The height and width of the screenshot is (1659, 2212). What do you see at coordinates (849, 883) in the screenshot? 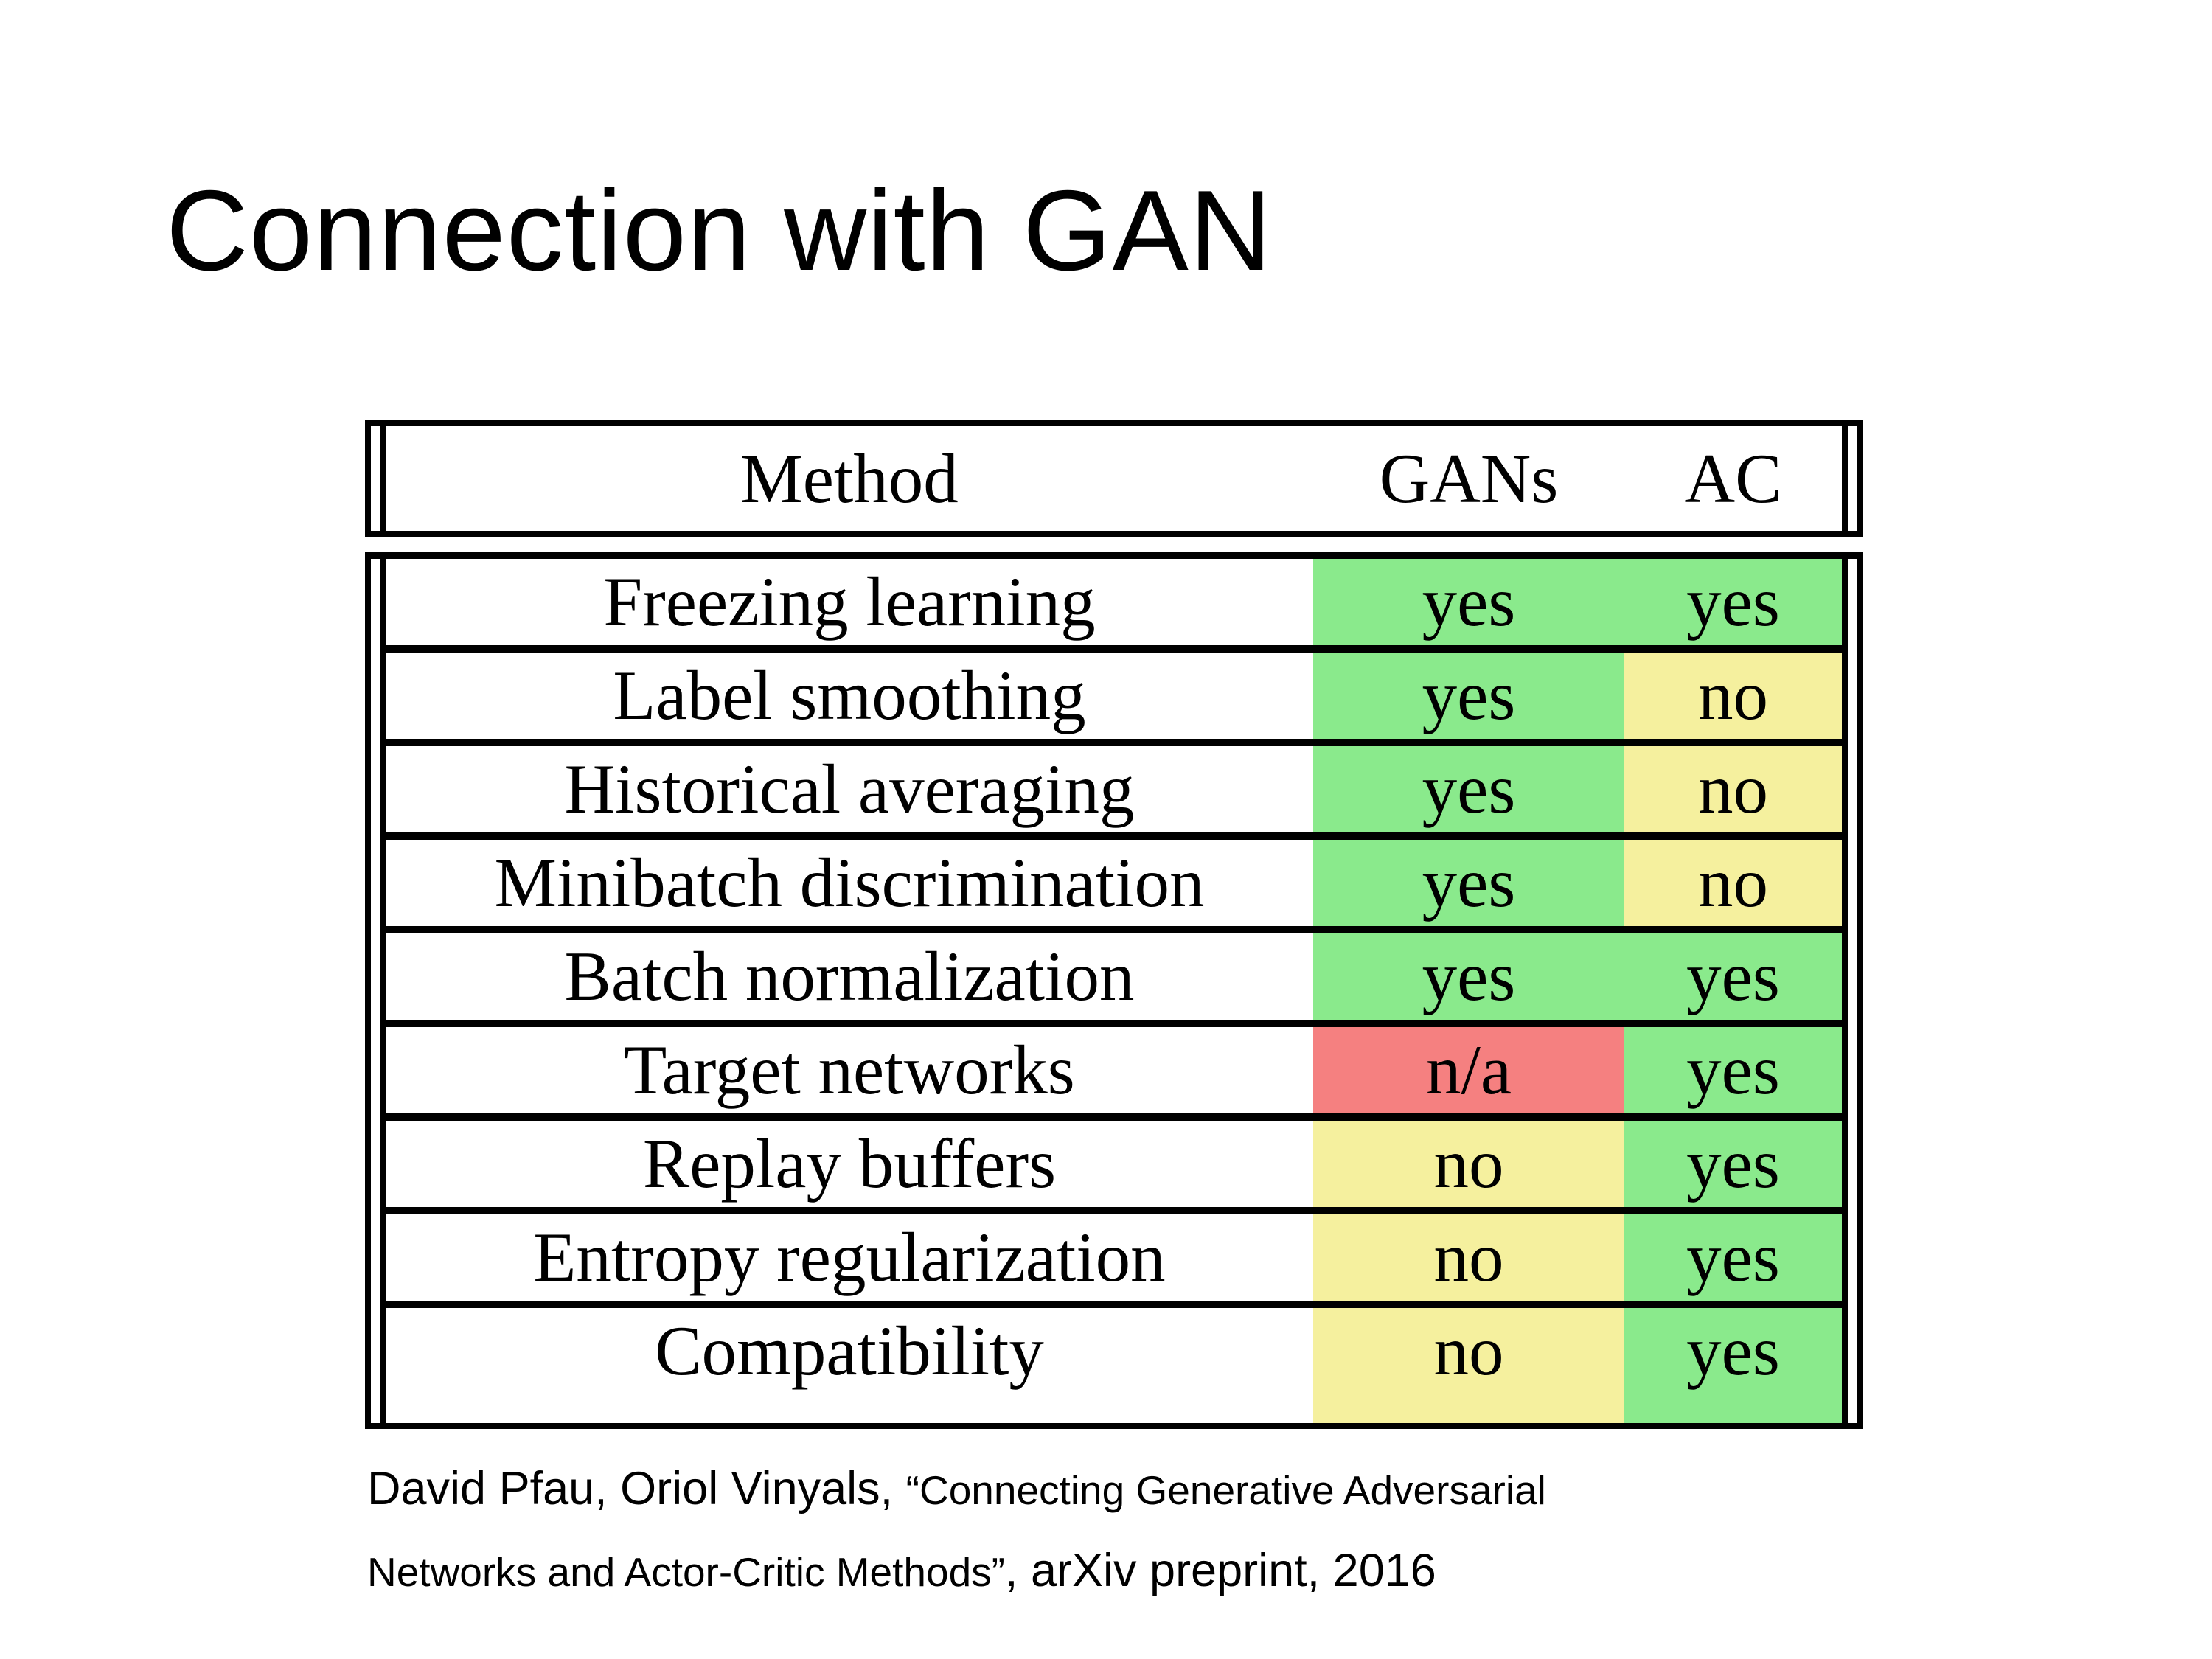
I see `method-cell: Minibatch discrimination` at bounding box center [849, 883].